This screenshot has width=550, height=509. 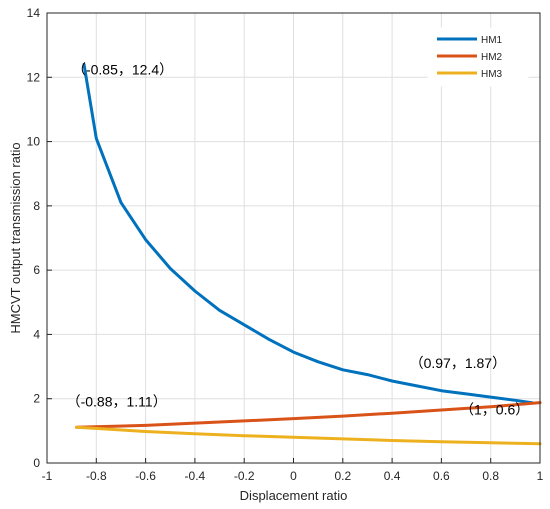 What do you see at coordinates (244, 476) in the screenshot?
I see `x-tick-label: -0.2` at bounding box center [244, 476].